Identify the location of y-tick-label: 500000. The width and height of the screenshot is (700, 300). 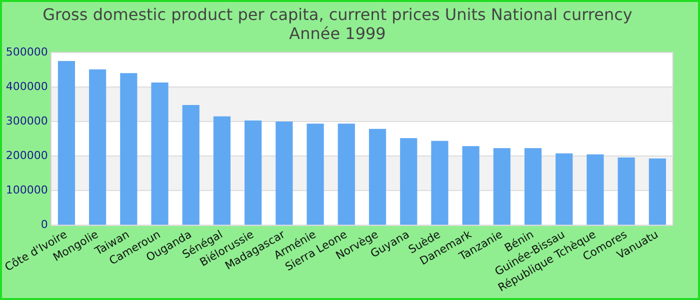
(27, 51).